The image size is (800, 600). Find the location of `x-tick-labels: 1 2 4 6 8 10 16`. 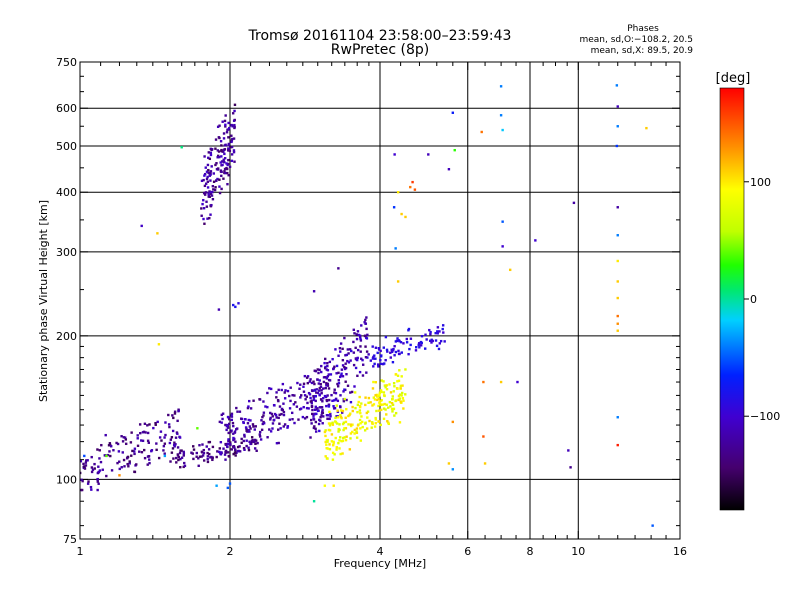

x-tick-labels: 1 2 4 6 8 10 16 is located at coordinates (382, 551).